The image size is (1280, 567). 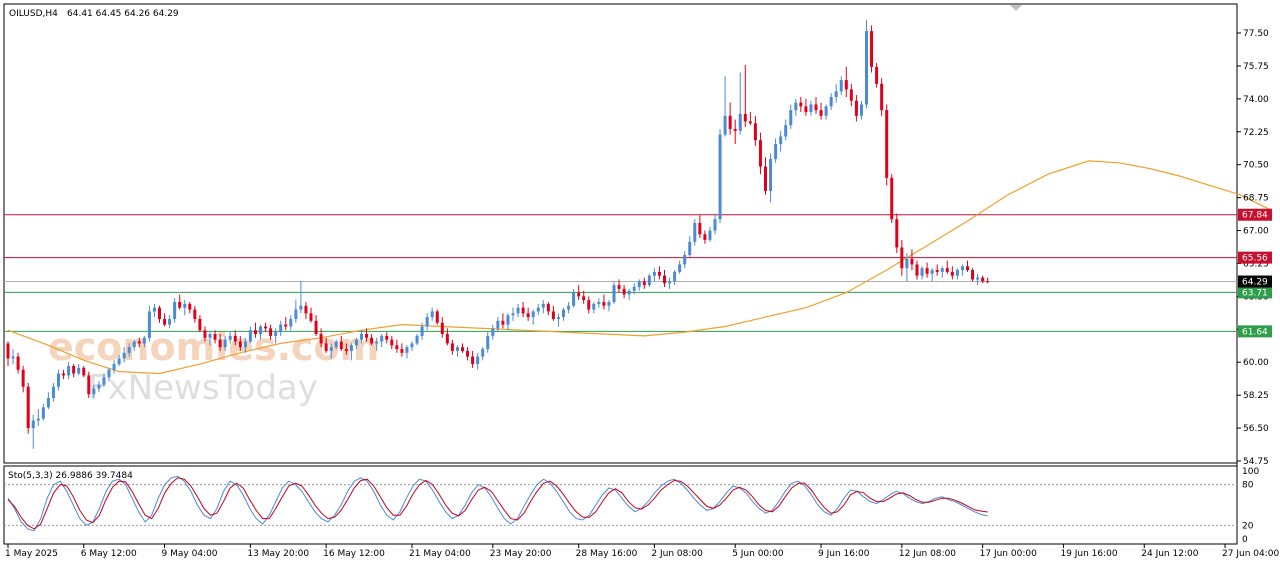 I want to click on level-badge-61.64-label: 61.64, so click(x=1255, y=332).